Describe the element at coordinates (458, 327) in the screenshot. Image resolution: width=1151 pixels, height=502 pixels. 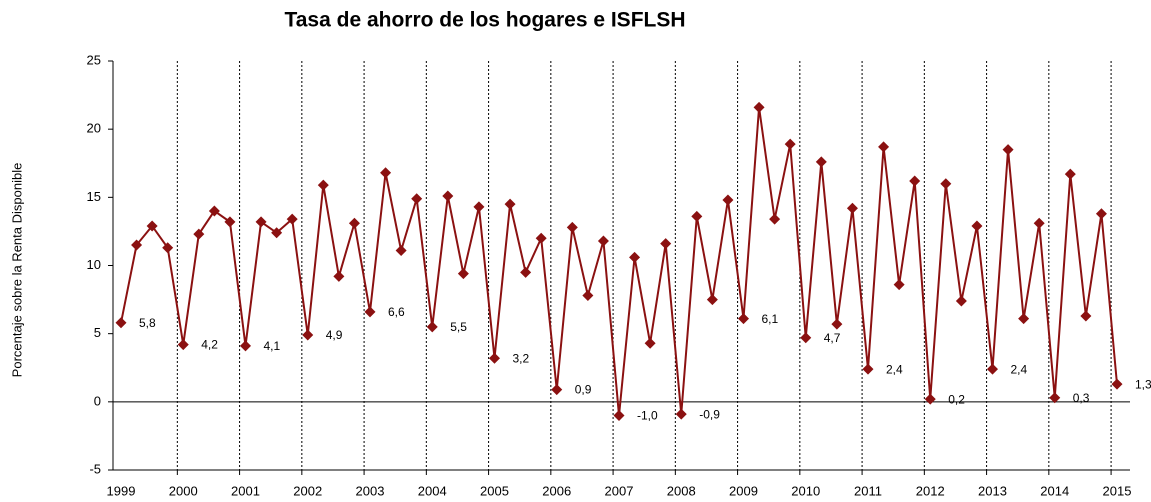
I see `value-label: 5,5` at that location.